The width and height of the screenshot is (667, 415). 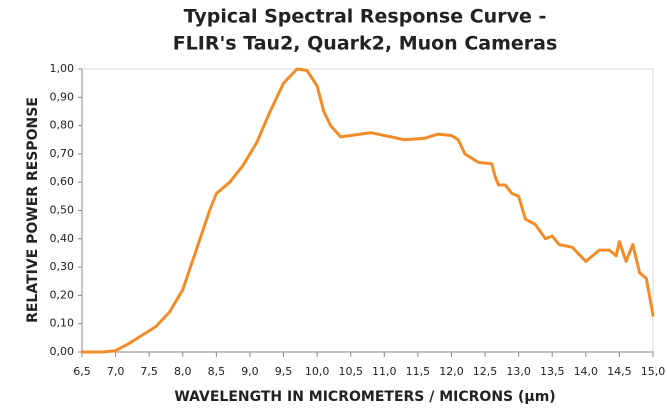 What do you see at coordinates (518, 371) in the screenshot?
I see `x-tick-label: 13,0` at bounding box center [518, 371].